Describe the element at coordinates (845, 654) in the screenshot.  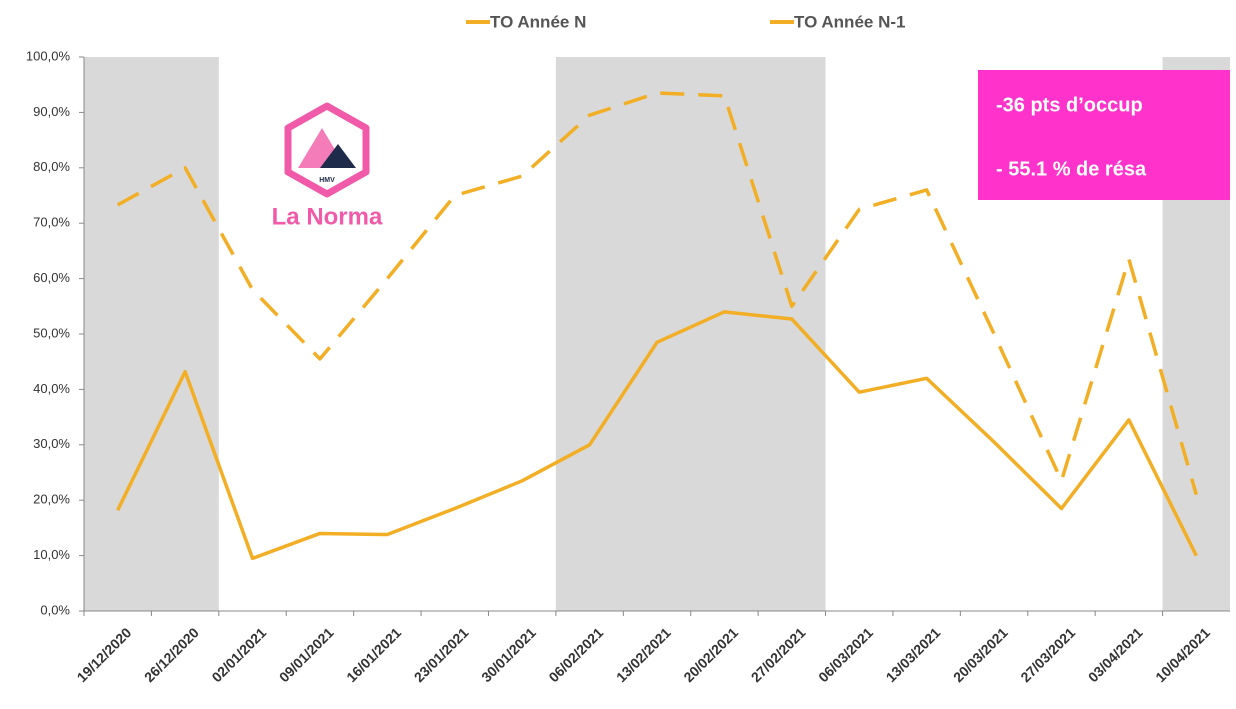
I see `x-tick-label: 06/03/2021` at that location.